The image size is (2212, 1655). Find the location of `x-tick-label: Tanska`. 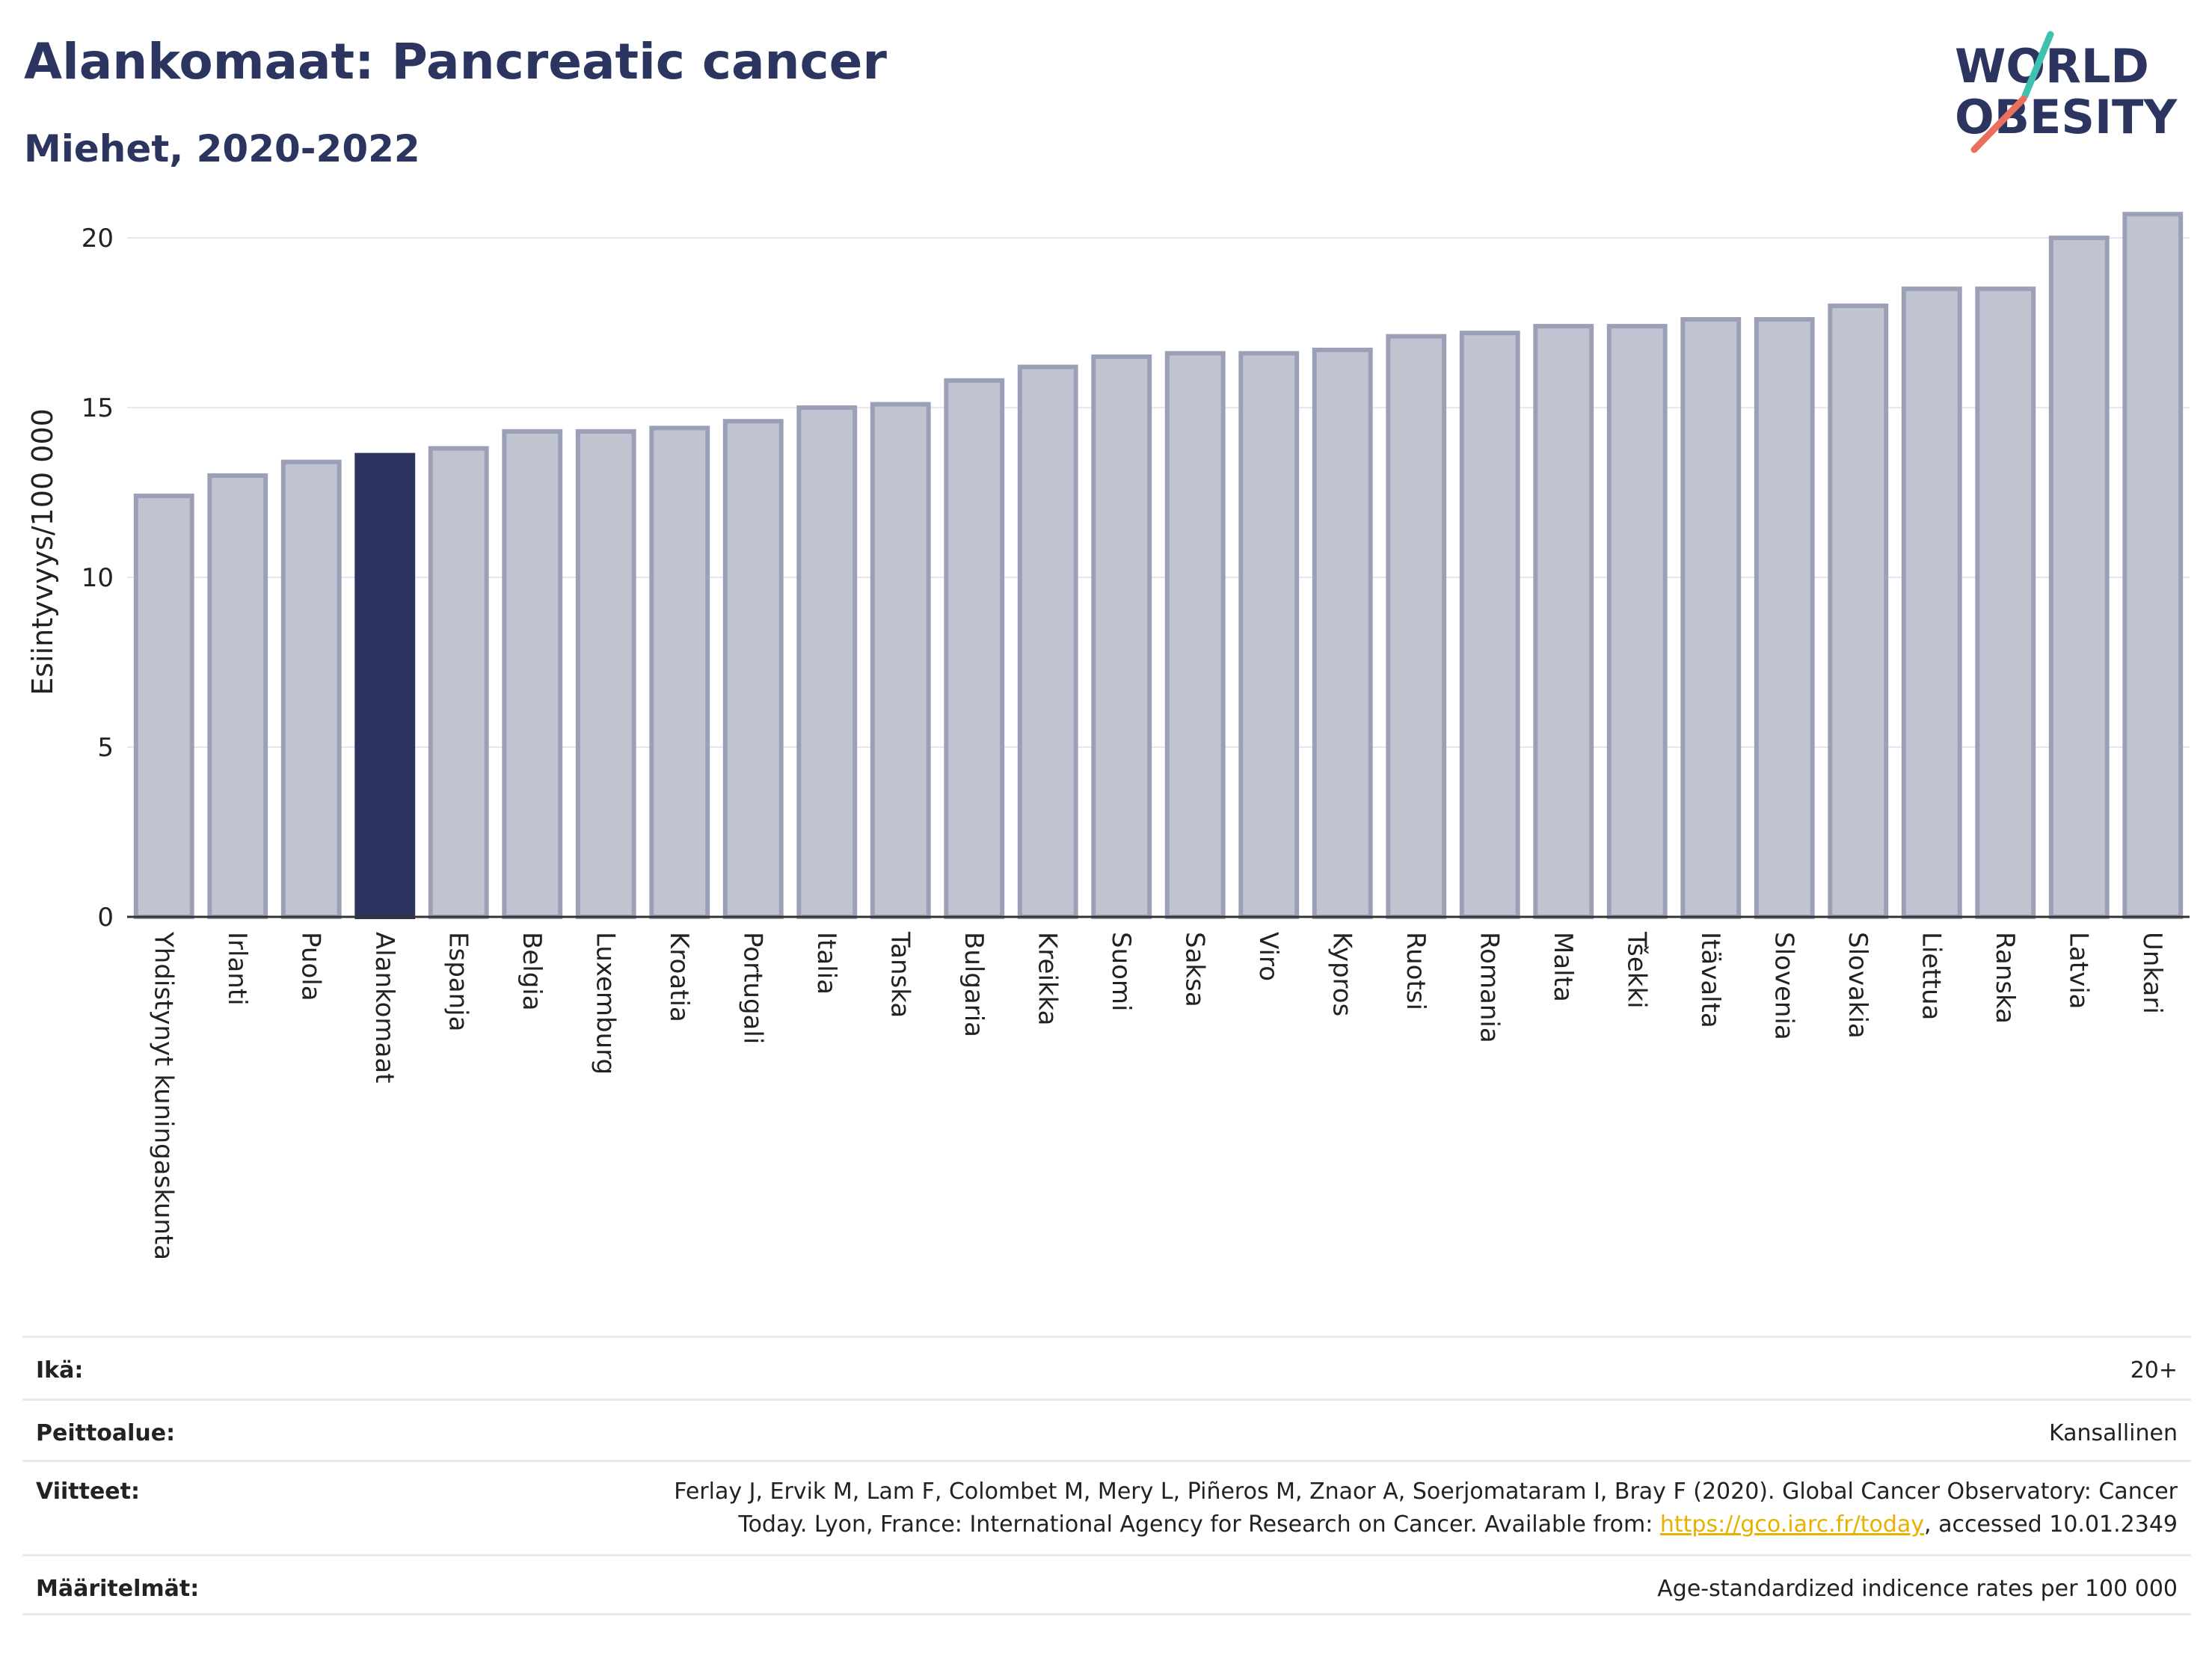

x-tick-label: Tanska is located at coordinates (900, 974).